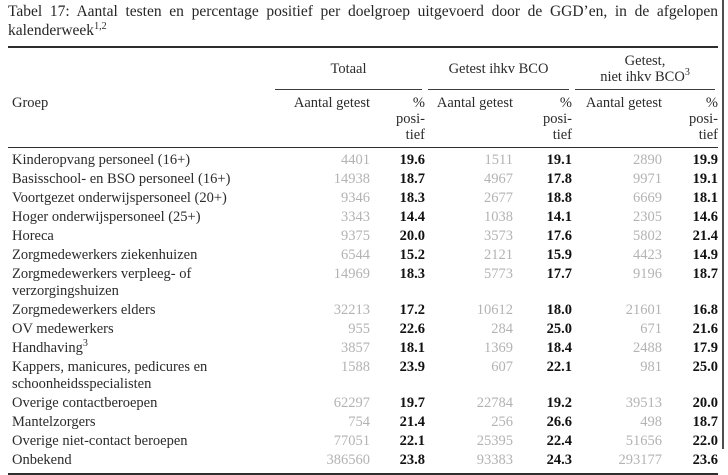 The width and height of the screenshot is (728, 475). Describe the element at coordinates (100, 441) in the screenshot. I see `row-label: Overige niet-contact beroepen` at that location.